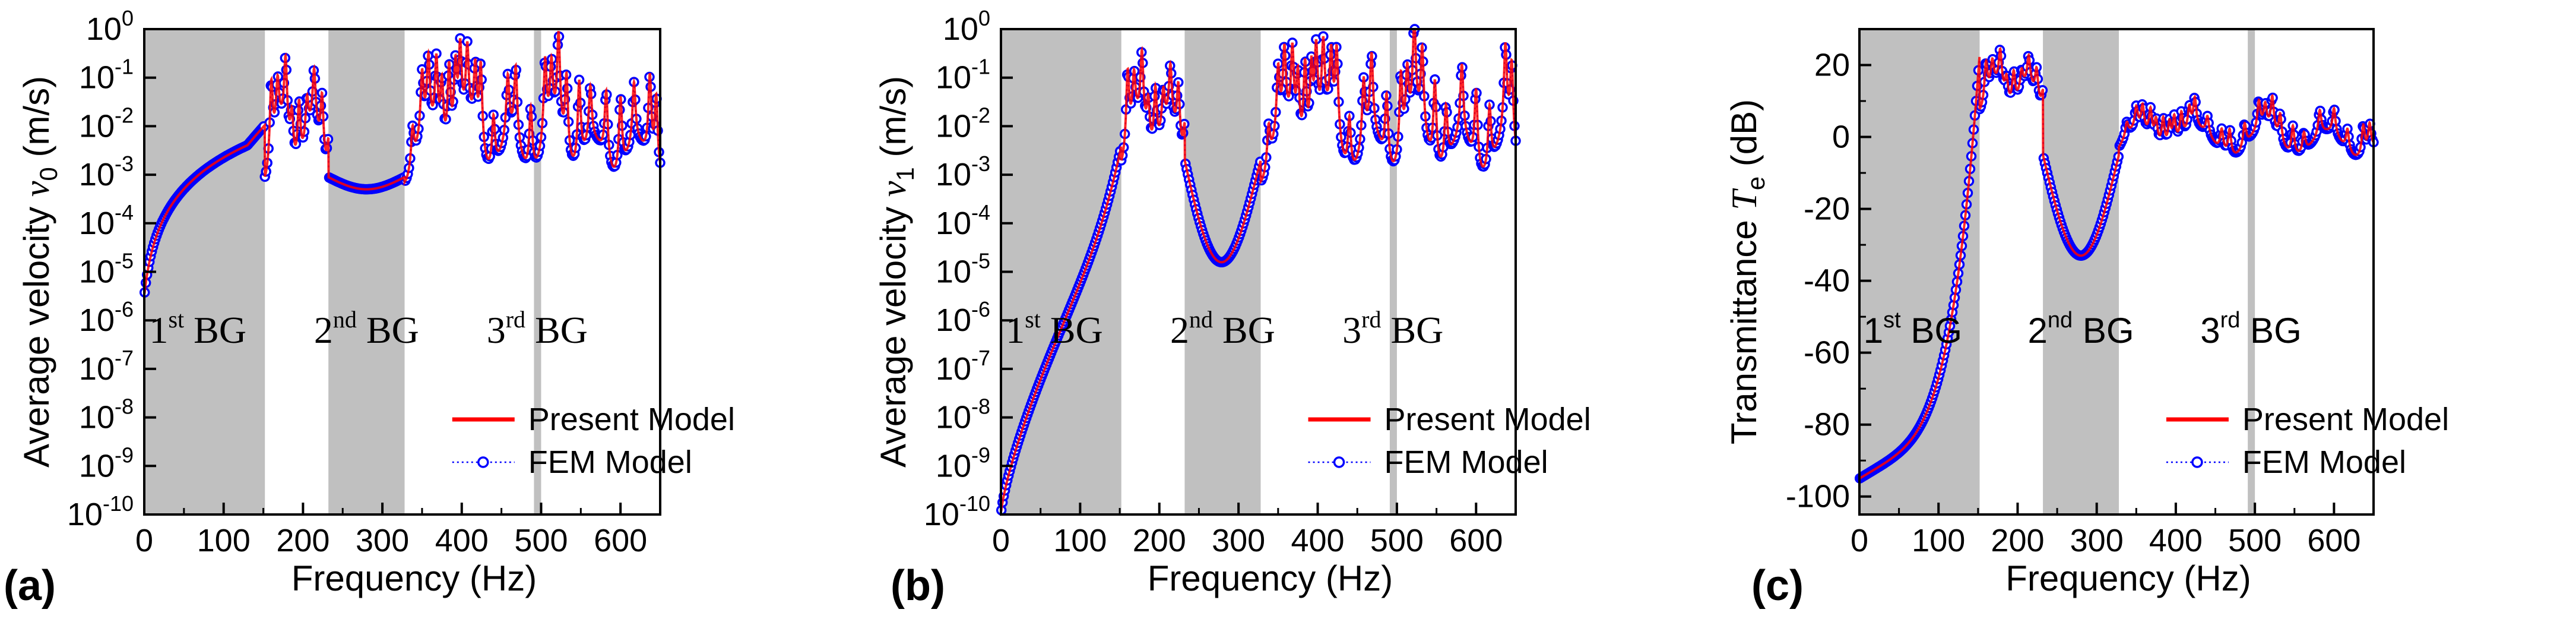 The image size is (2576, 625). What do you see at coordinates (125, 407) in the screenshot?
I see `y-tick-exponent: -8` at bounding box center [125, 407].